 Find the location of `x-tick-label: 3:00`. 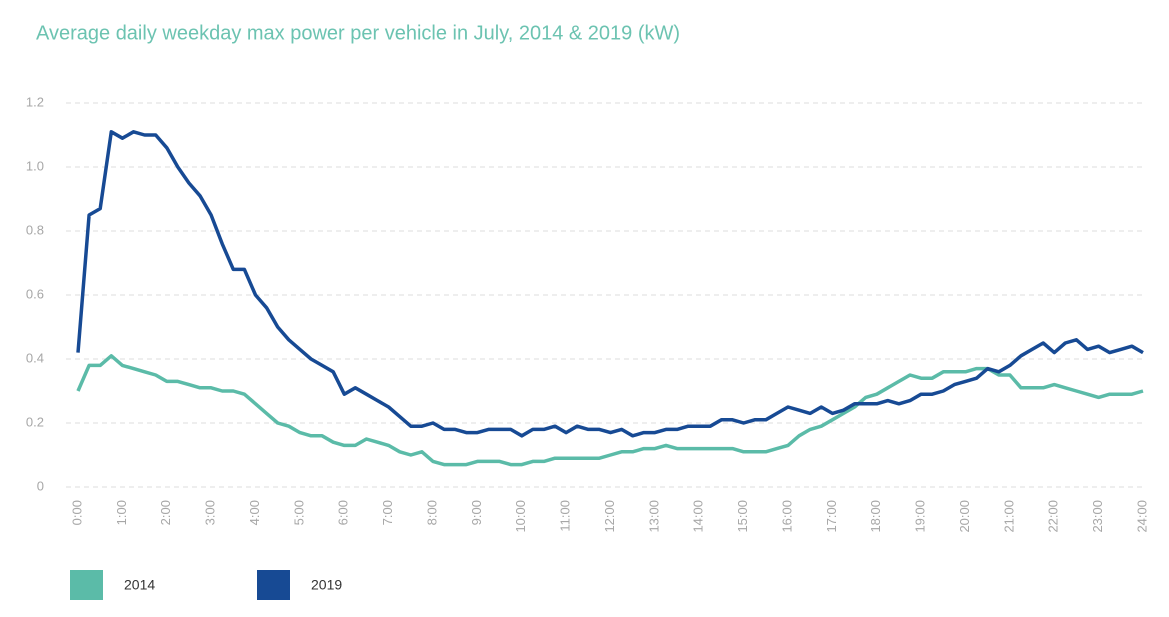

x-tick-label: 3:00 is located at coordinates (210, 512).